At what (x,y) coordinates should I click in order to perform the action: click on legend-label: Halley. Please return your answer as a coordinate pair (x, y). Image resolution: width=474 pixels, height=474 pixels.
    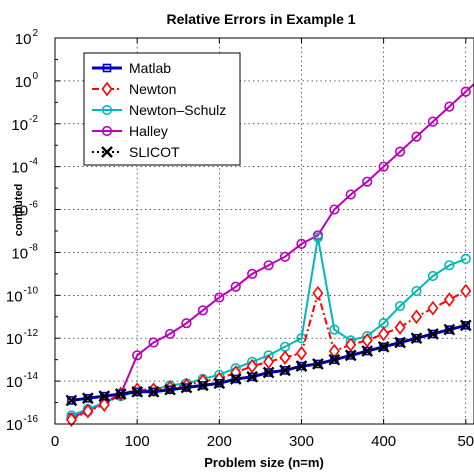
    Looking at the image, I should click on (148, 131).